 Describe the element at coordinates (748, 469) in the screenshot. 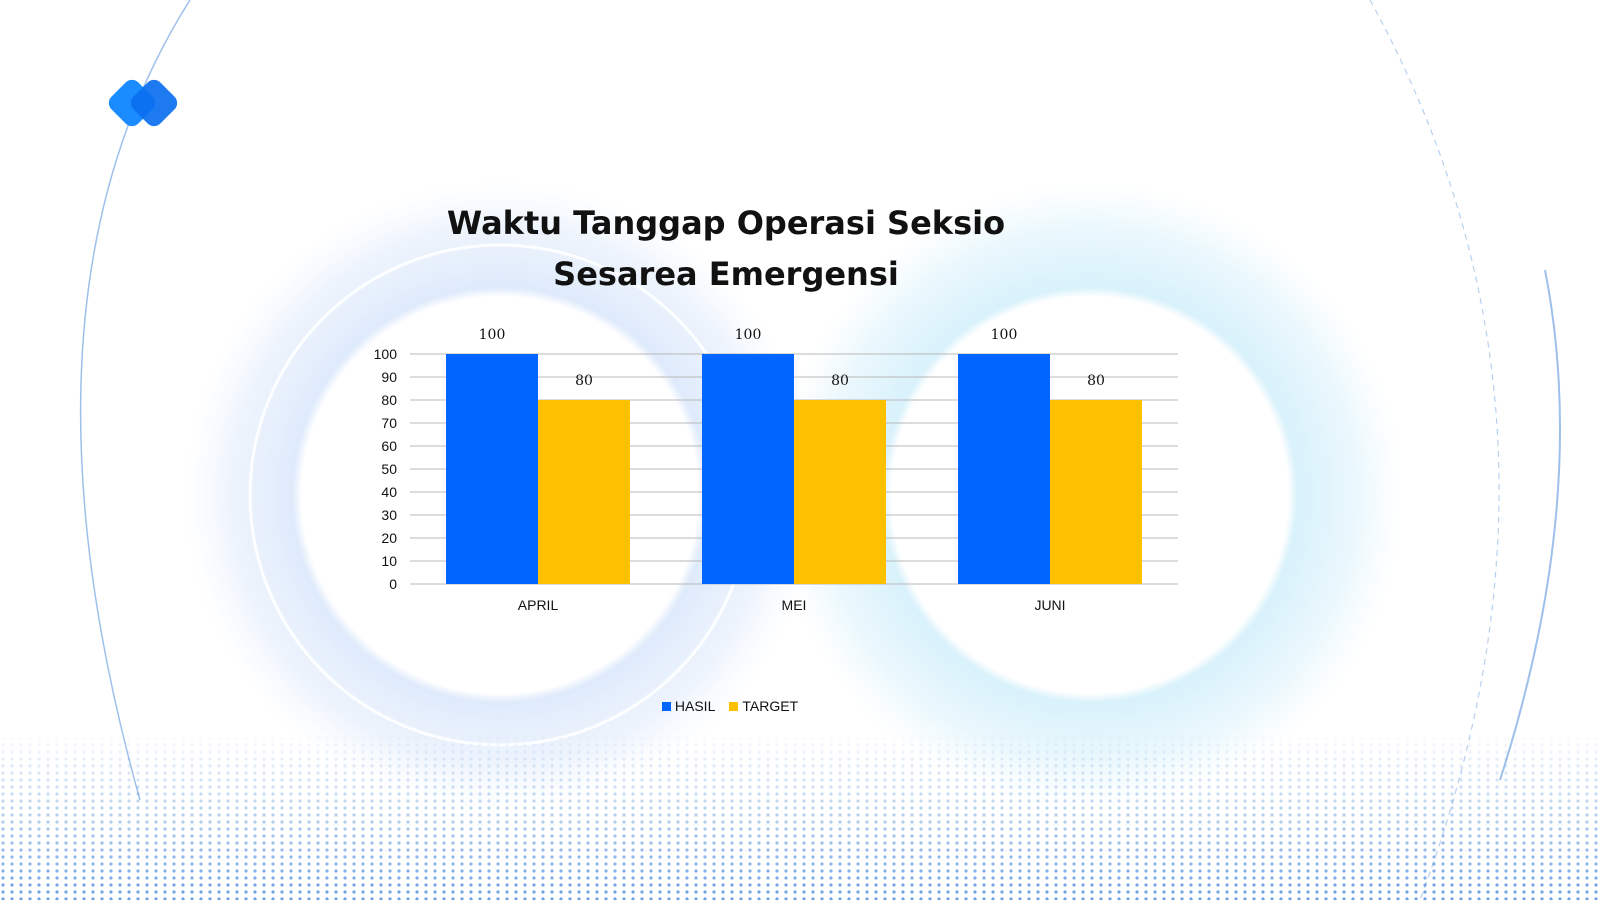

I see `bar-hasil-mei` at that location.